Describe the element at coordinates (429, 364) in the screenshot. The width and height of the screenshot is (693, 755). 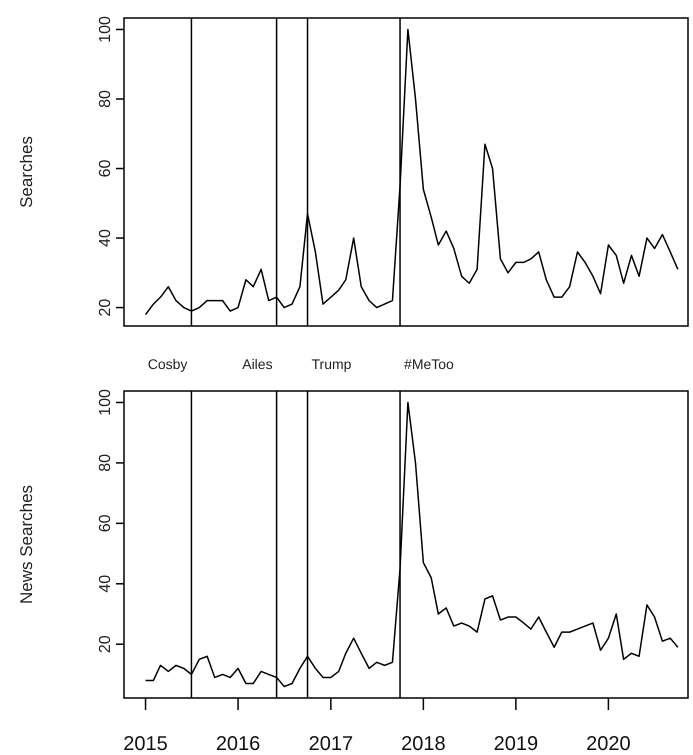
I see `ref-line-label: #MeToo` at that location.